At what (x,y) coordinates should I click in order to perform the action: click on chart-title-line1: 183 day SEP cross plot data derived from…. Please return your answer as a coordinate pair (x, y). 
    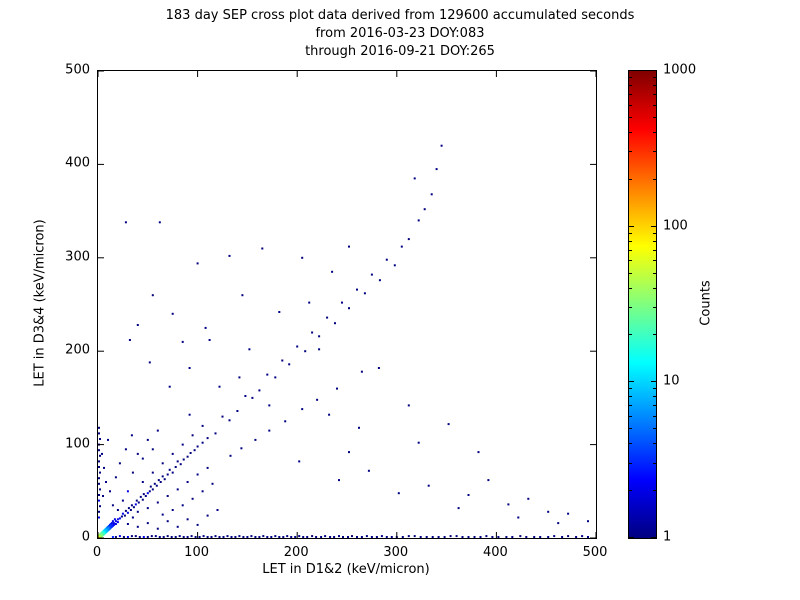
    Looking at the image, I should click on (400, 15).